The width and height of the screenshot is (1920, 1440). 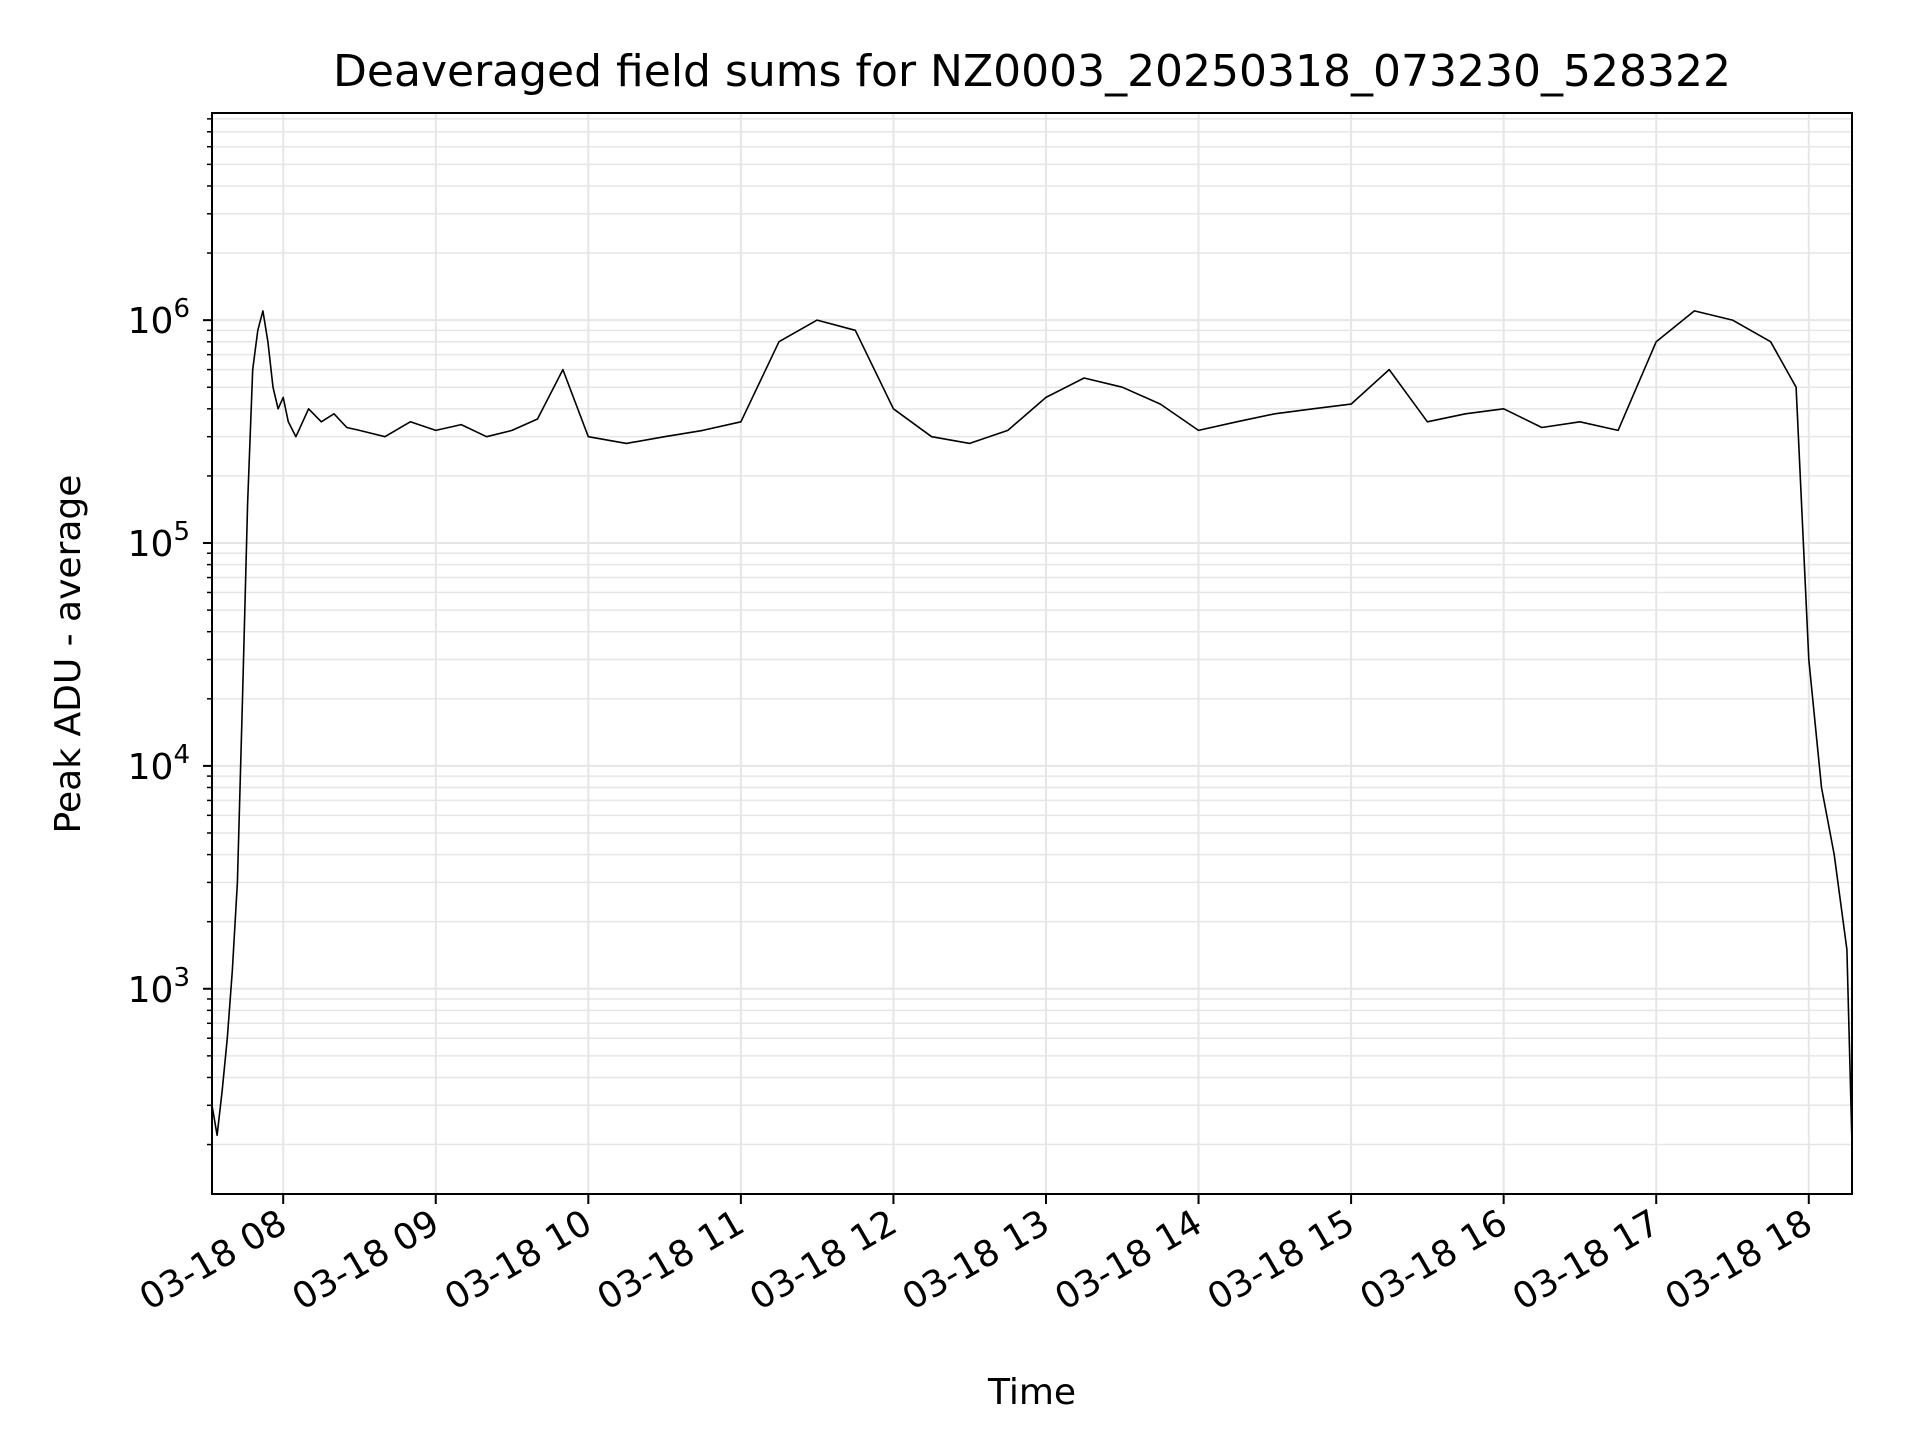 I want to click on y-tick-label: 10⁶, so click(x=159, y=318).